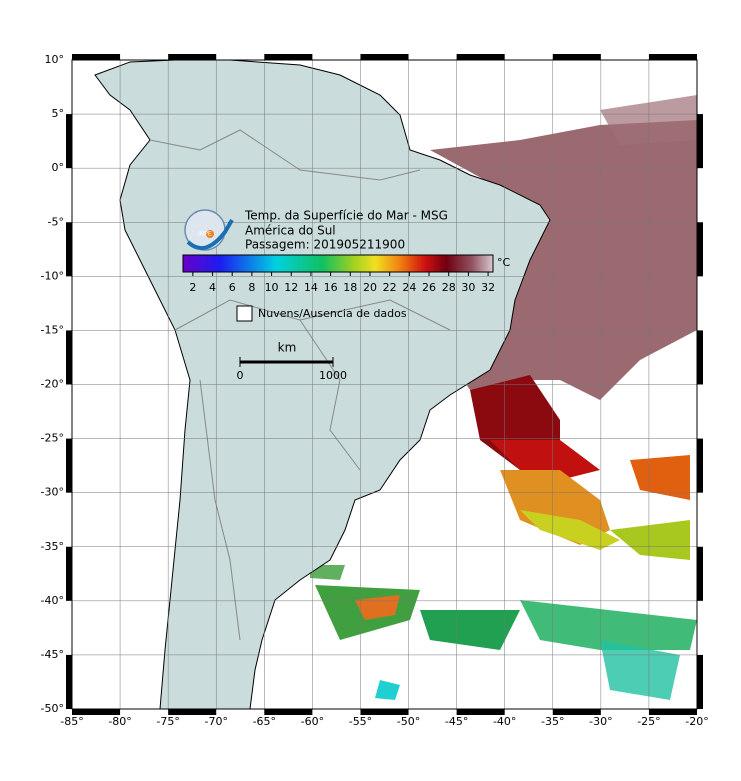  I want to click on colorbar-tick-label: 20, so click(370, 287).